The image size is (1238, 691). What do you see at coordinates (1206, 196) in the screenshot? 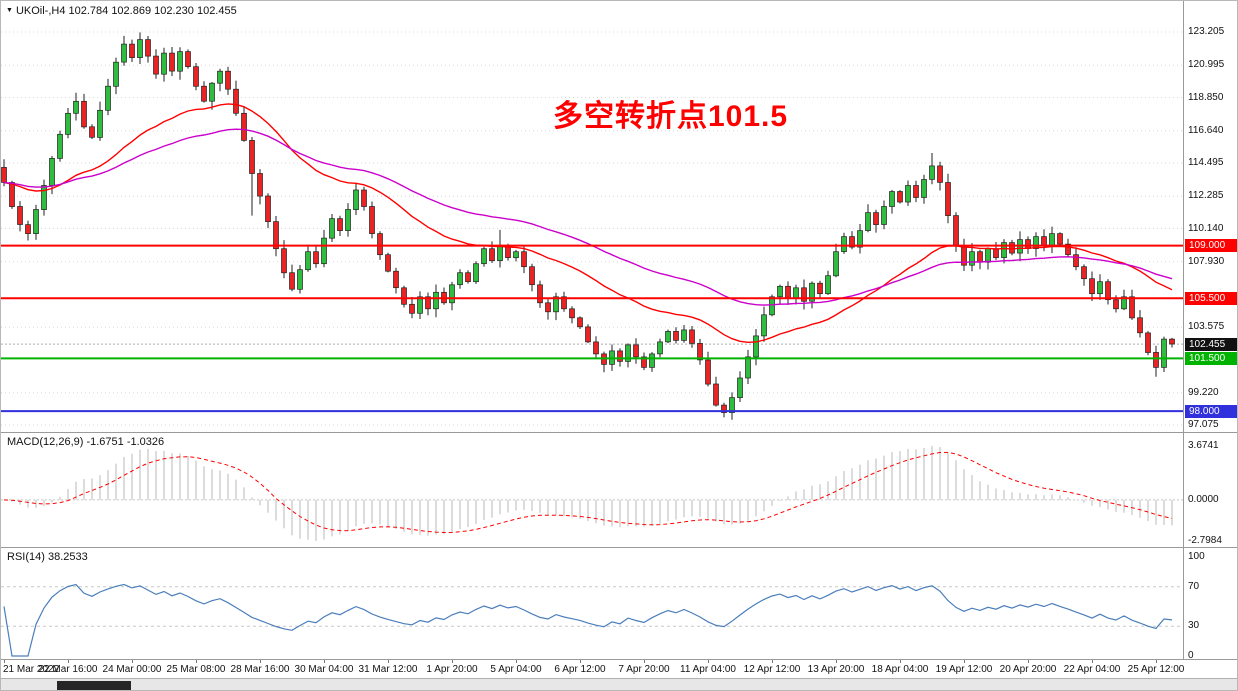
I see `price-axis-label: 112.285` at bounding box center [1206, 196].